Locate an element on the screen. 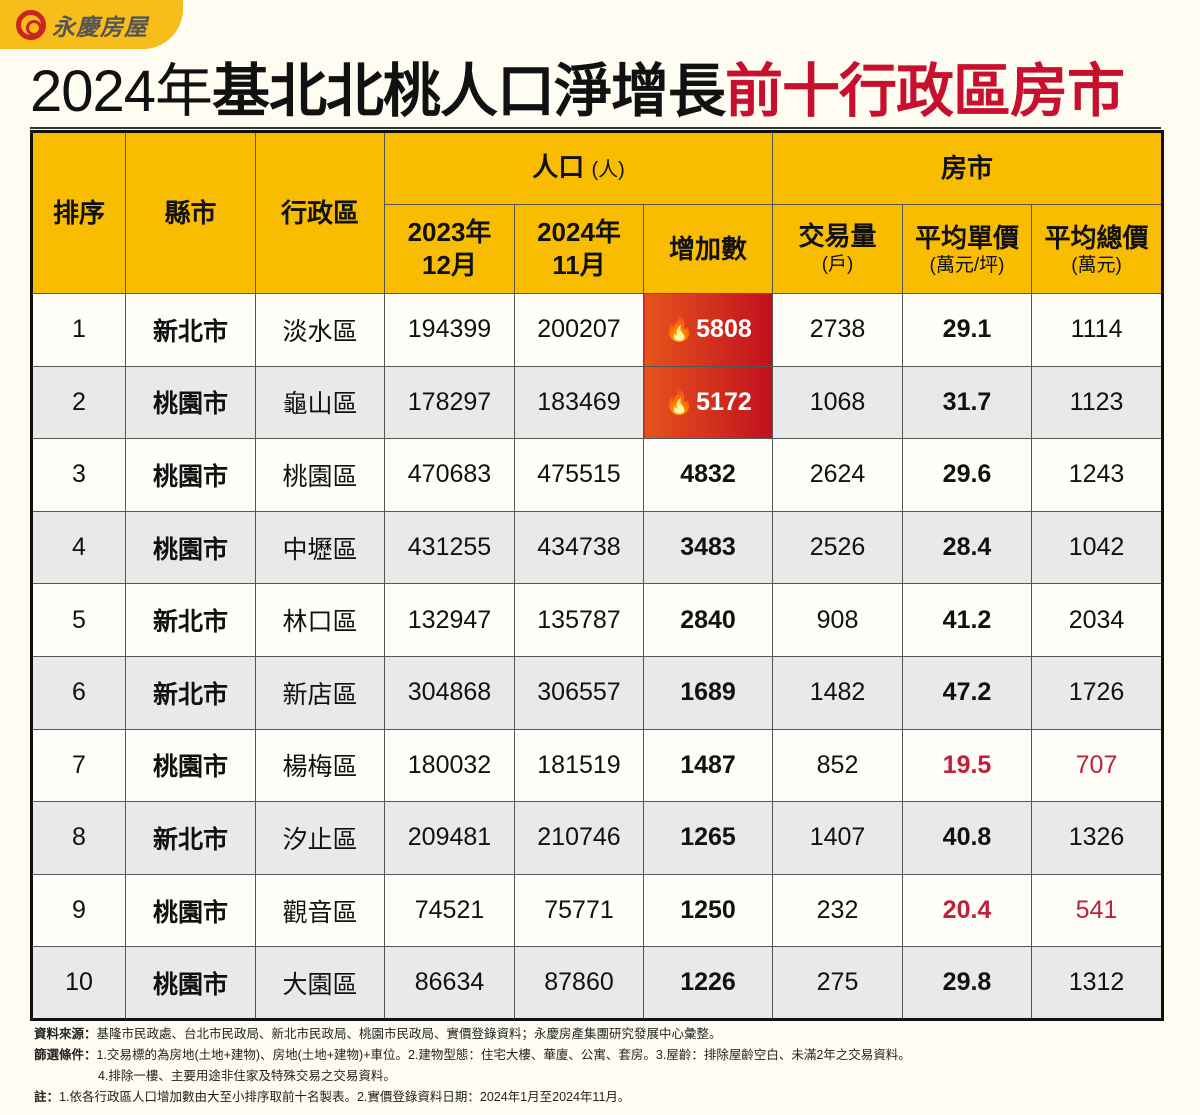  cell-district: 林口區 is located at coordinates (320, 620).